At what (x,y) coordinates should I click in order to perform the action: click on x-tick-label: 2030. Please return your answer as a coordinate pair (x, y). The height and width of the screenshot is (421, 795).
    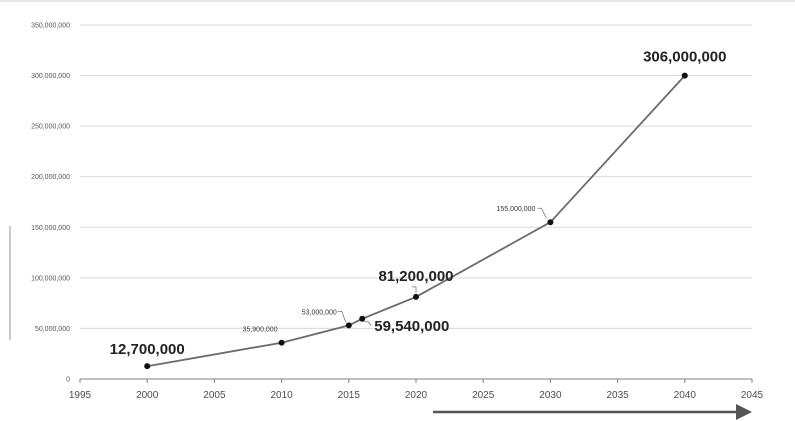
    Looking at the image, I should click on (550, 395).